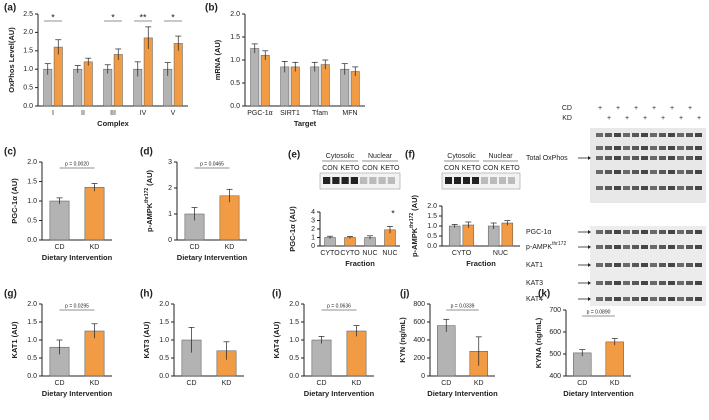  I want to click on y-axis-label: KYN (ng/mL), so click(402, 340).